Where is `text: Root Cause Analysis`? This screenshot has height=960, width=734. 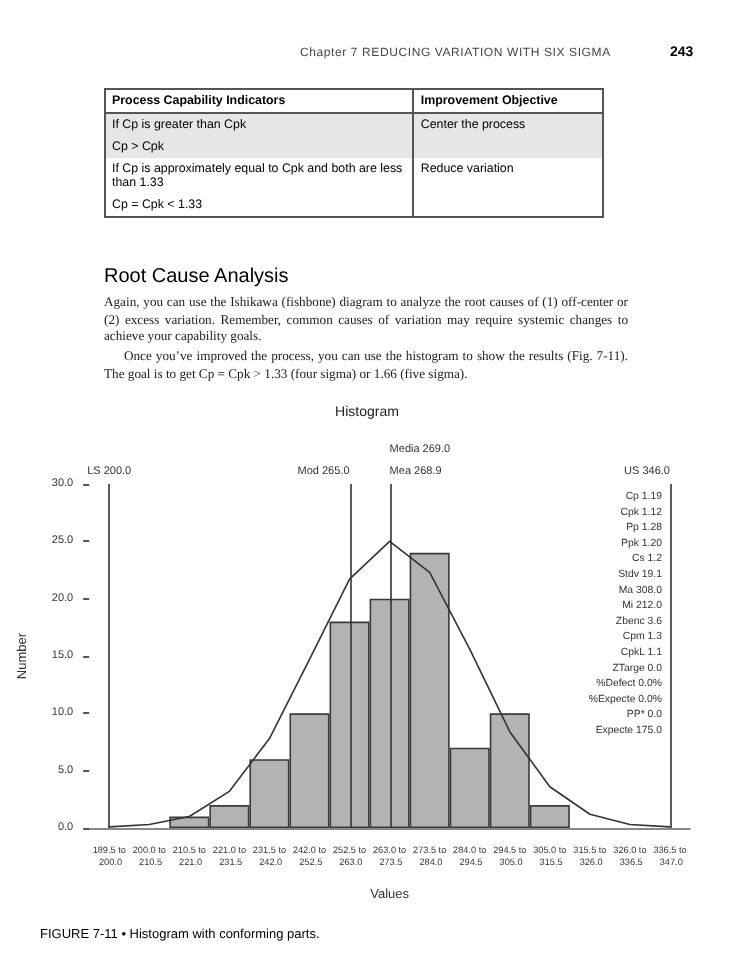 text: Root Cause Analysis is located at coordinates (196, 277).